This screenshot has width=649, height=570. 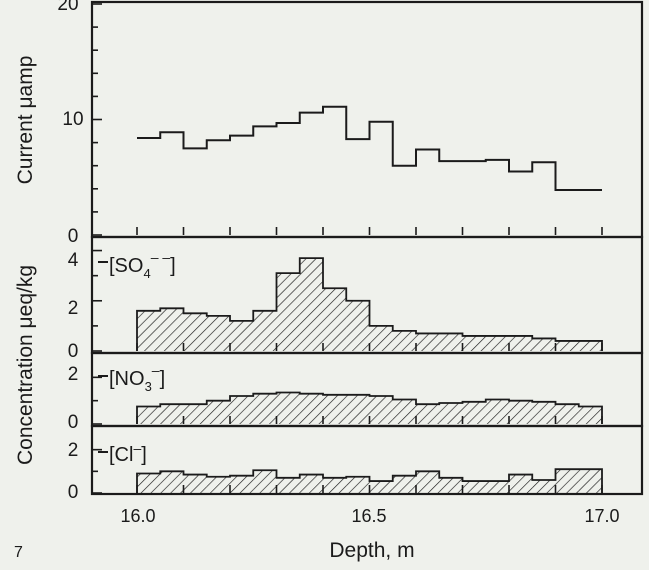 I want to click on xtick-label-16-5: 16.5, so click(x=368, y=516).